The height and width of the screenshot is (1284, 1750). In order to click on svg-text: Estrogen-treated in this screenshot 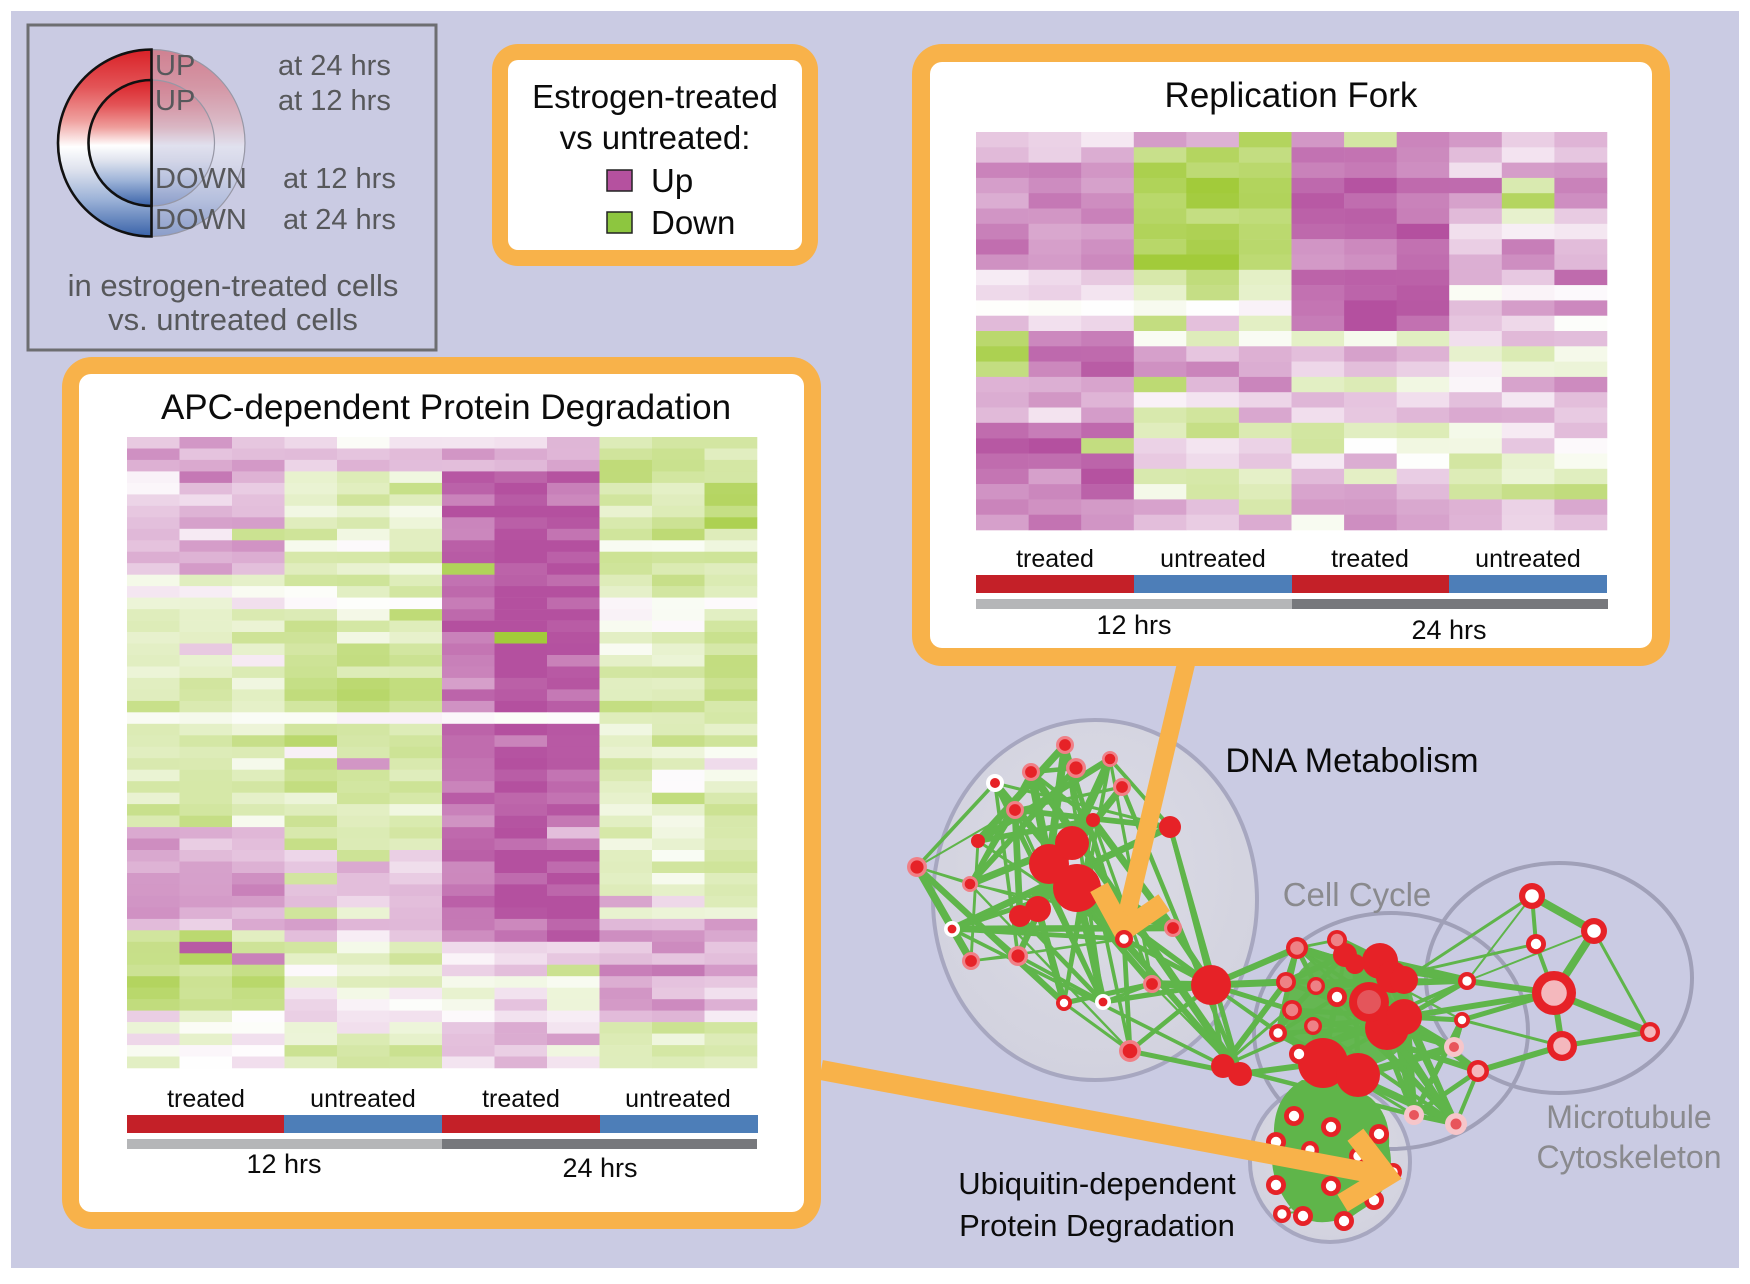, I will do `click(655, 96)`.